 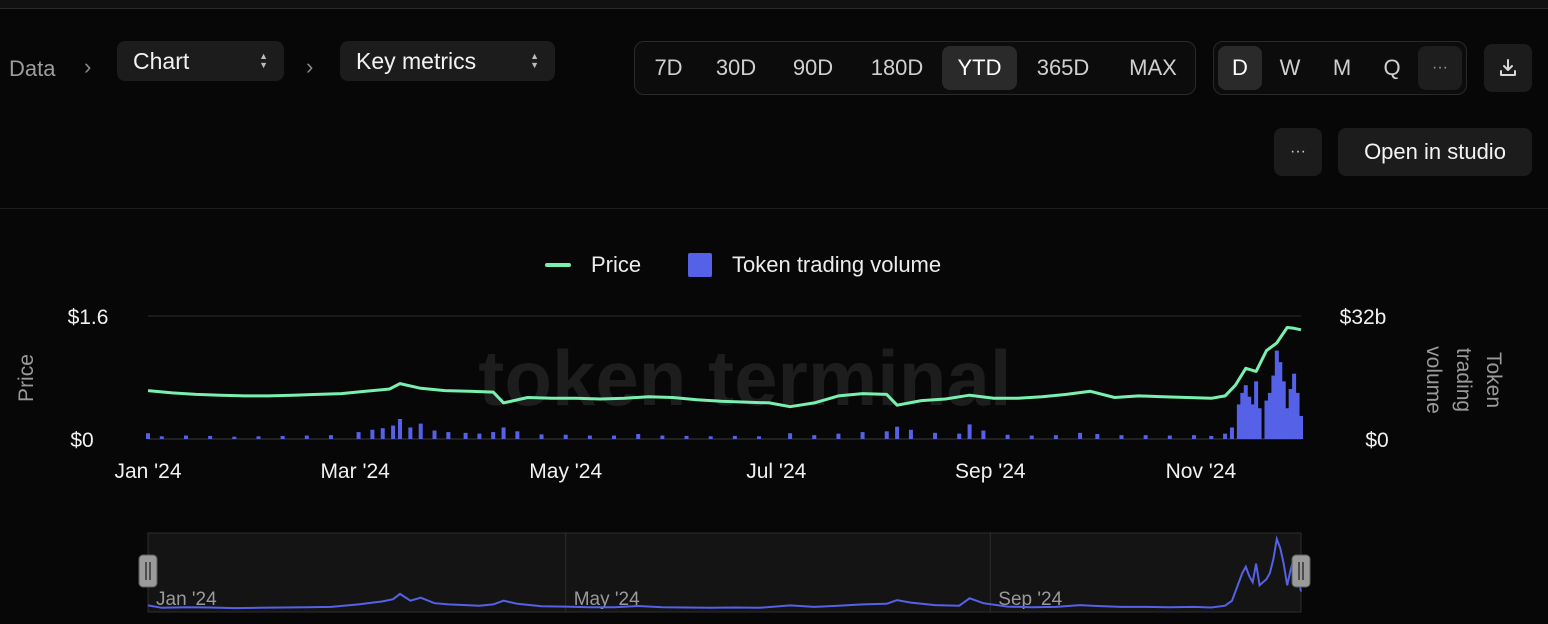 What do you see at coordinates (668, 67) in the screenshot?
I see `range-7d-button: 7D` at bounding box center [668, 67].